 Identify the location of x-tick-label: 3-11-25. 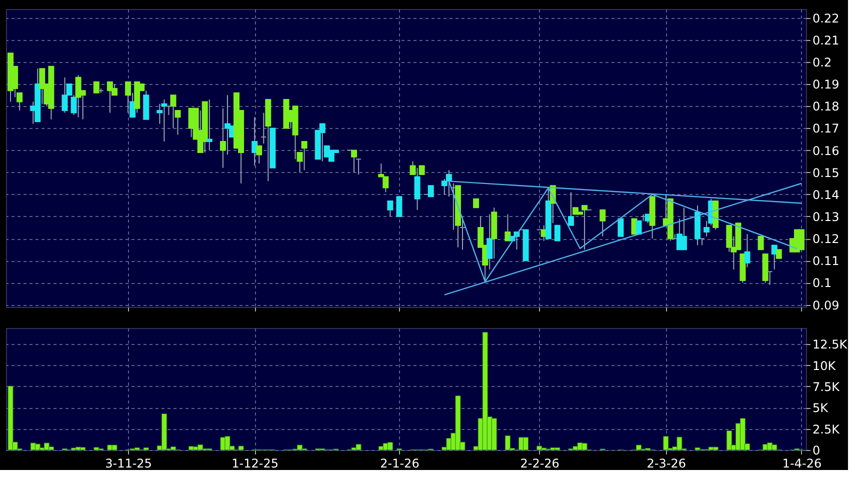
(128, 463).